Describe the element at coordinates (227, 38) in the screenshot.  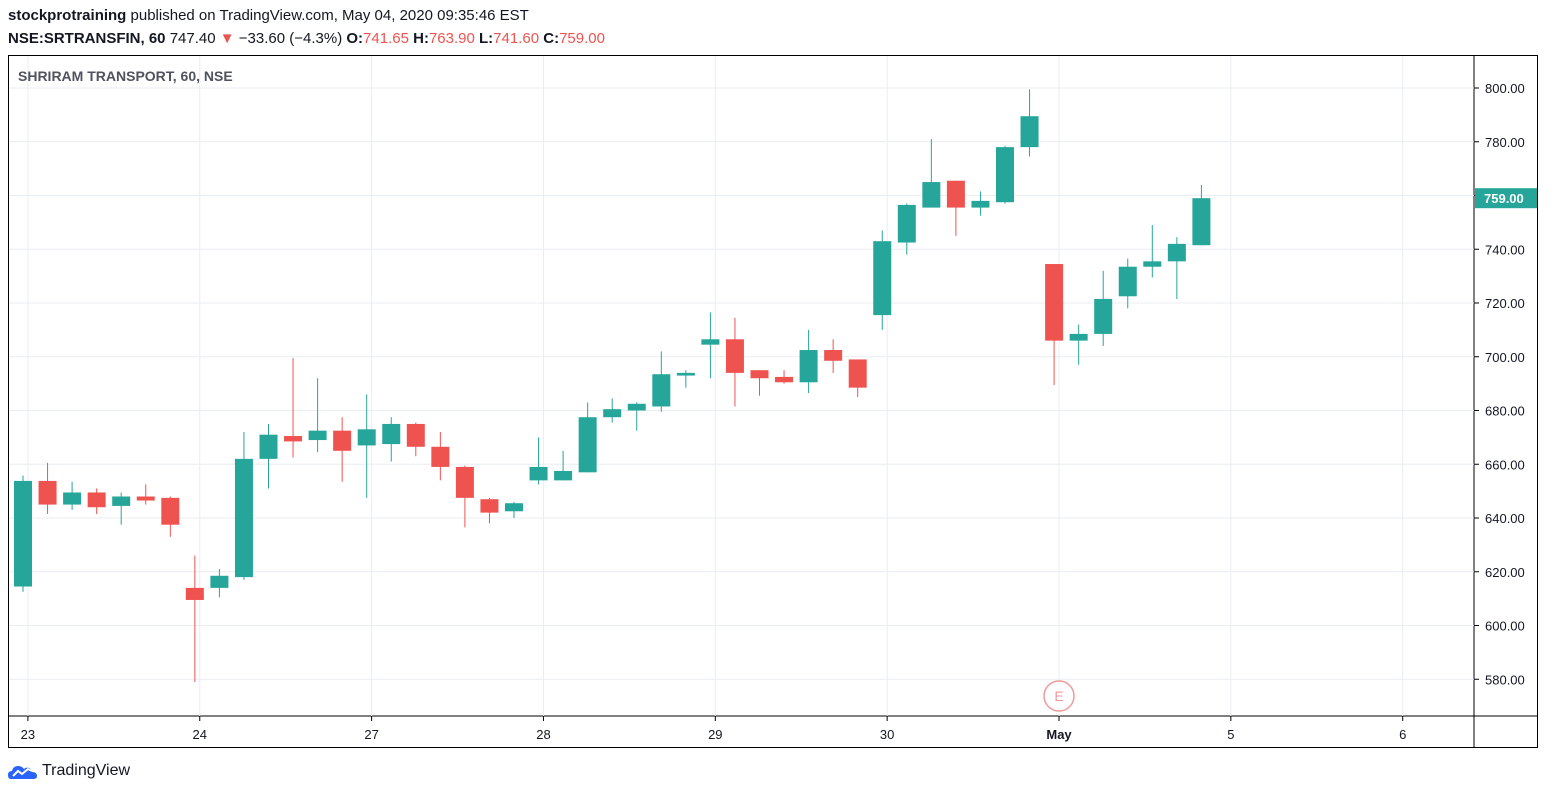
I see `down-arrow-icon: ▼` at that location.